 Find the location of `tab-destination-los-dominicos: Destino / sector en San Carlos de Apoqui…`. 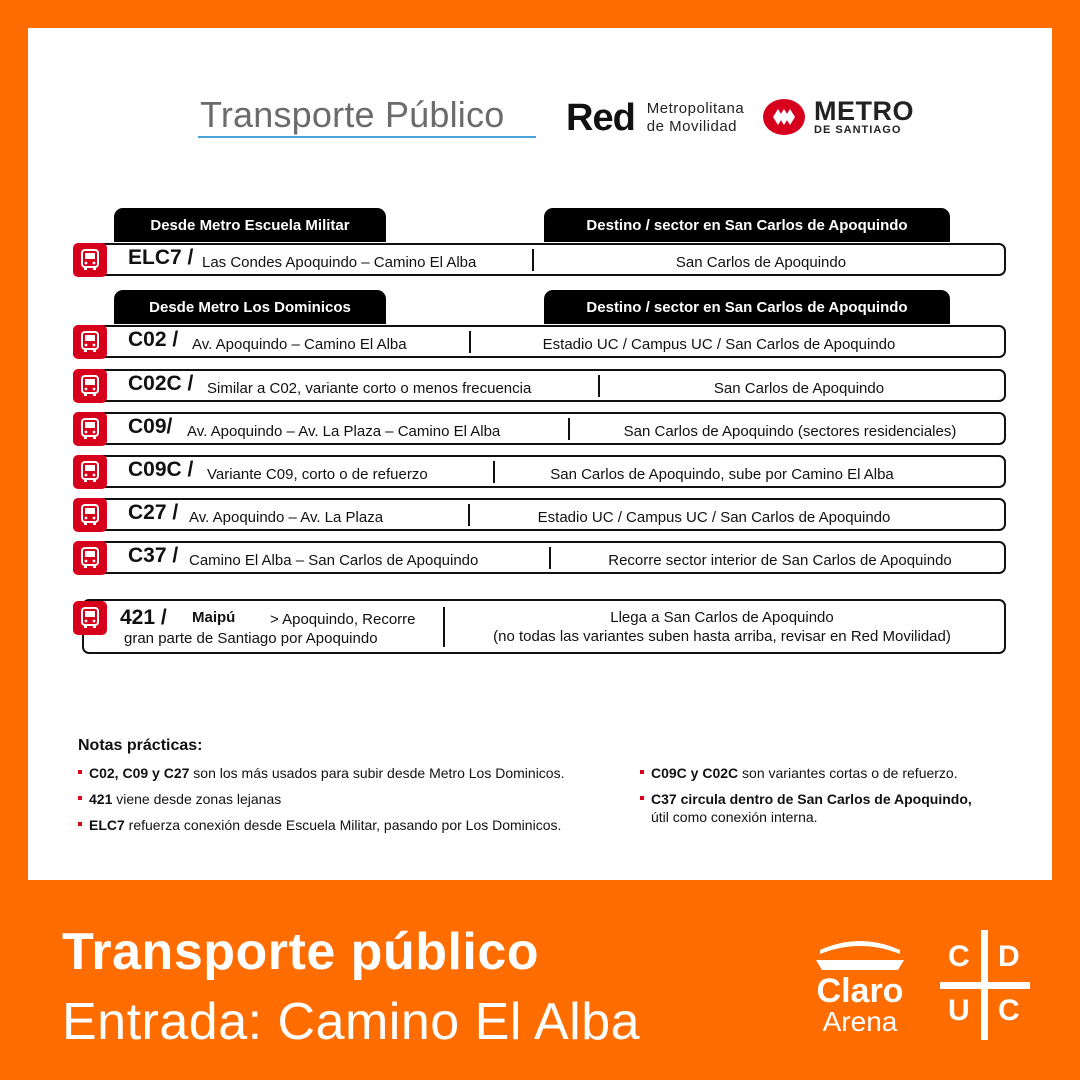

tab-destination-los-dominicos: Destino / sector en San Carlos de Apoqui… is located at coordinates (747, 307).